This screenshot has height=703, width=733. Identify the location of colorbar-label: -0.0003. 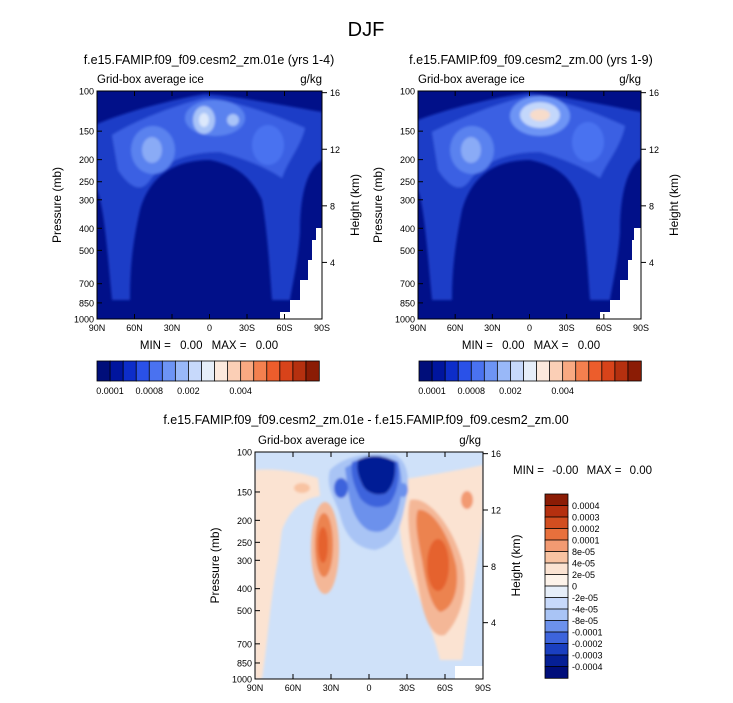
(587, 656).